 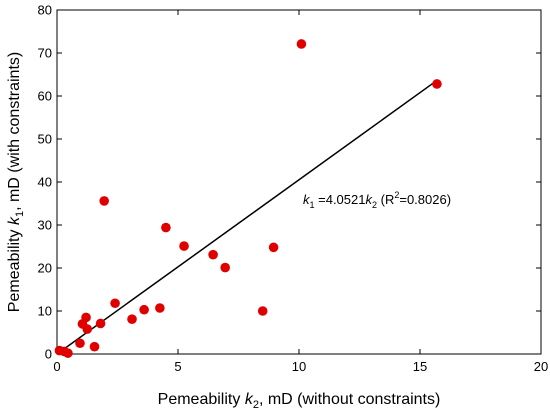 I want to click on x-axis-title-suffix: , mD (without constraints), so click(x=349, y=399).